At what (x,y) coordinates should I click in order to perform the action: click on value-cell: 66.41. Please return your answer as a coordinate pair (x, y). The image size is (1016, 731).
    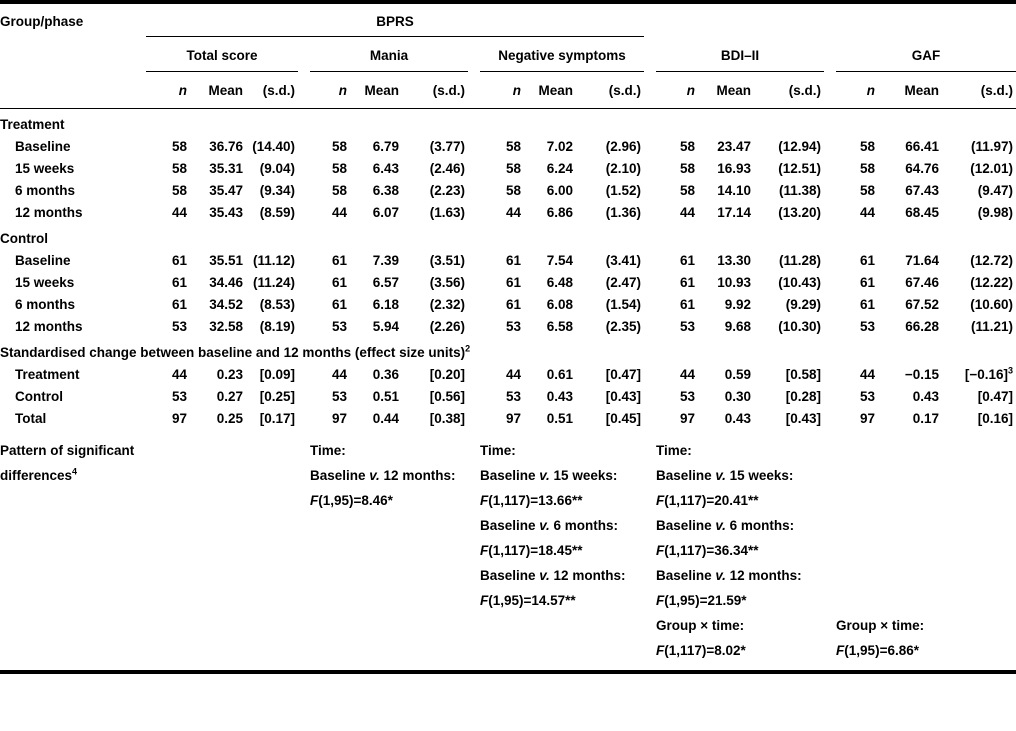
    Looking at the image, I should click on (922, 146).